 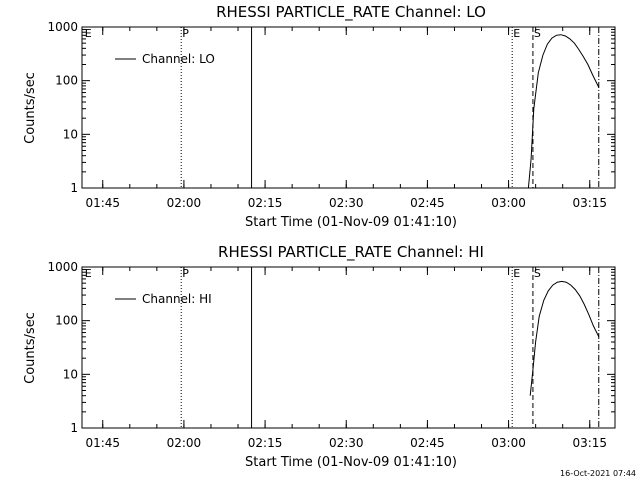 I want to click on panel-hi-title: RHESSI PARTICLE_RATE Channel: HI, so click(x=351, y=252).